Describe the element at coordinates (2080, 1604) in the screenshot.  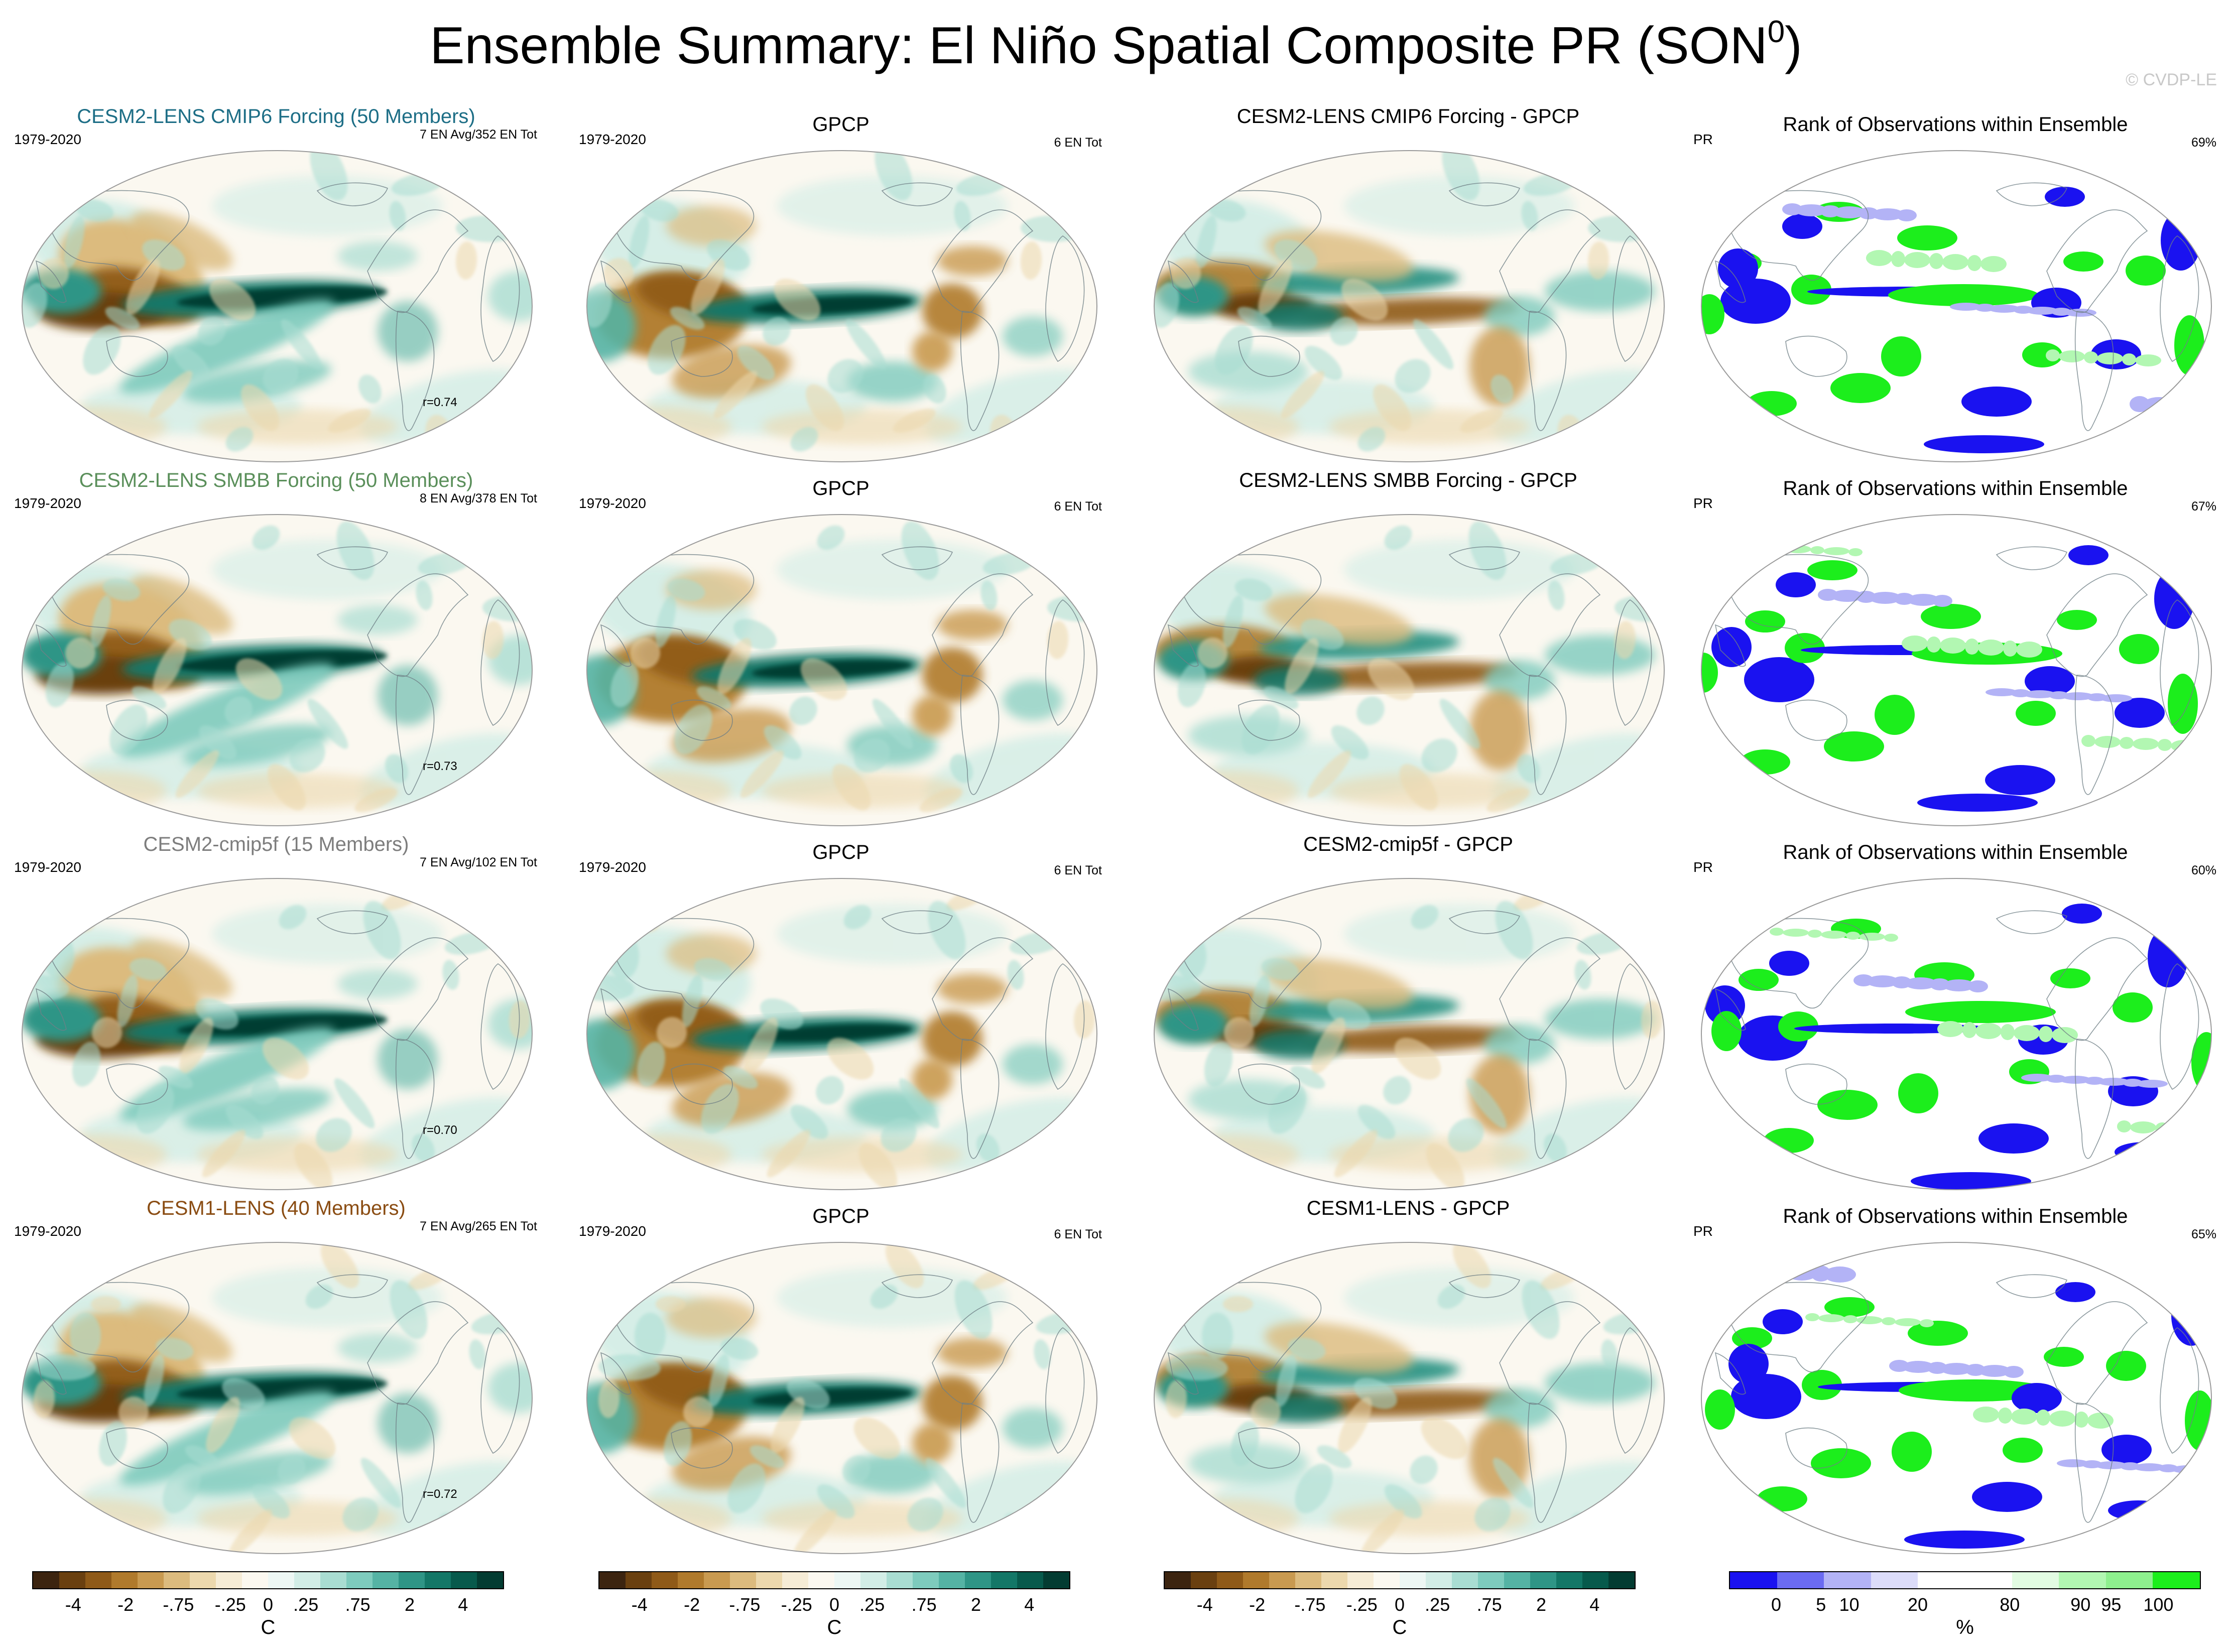
I see `colorbar-tick-label: 90` at that location.